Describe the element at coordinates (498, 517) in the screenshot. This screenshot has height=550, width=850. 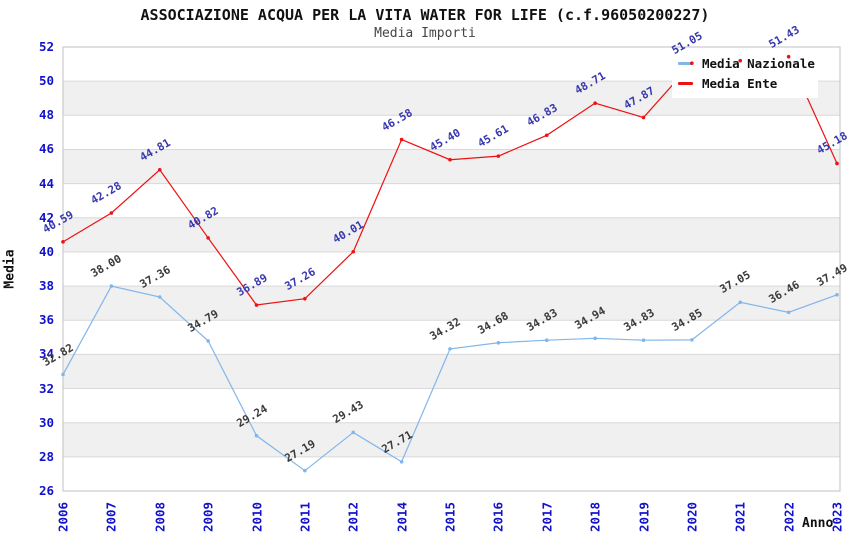
I see `x-tick-label: 2016` at that location.